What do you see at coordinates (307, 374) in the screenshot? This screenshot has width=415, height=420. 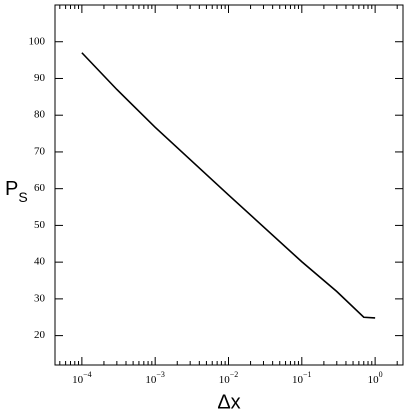 I see `x-tick-exp: −1` at bounding box center [307, 374].